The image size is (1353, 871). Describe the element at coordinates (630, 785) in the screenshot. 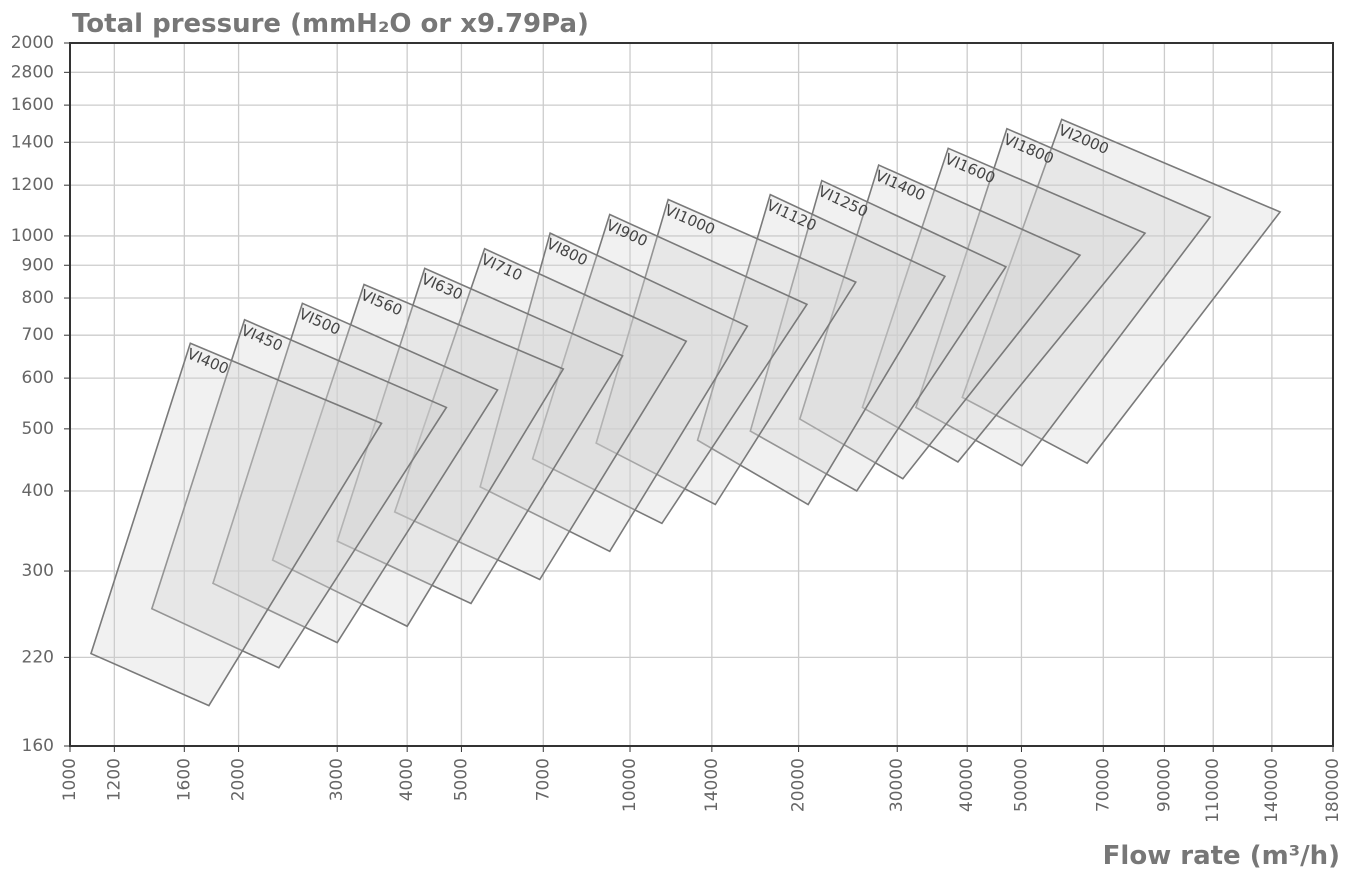

I see `x-tick-label: 10000` at that location.